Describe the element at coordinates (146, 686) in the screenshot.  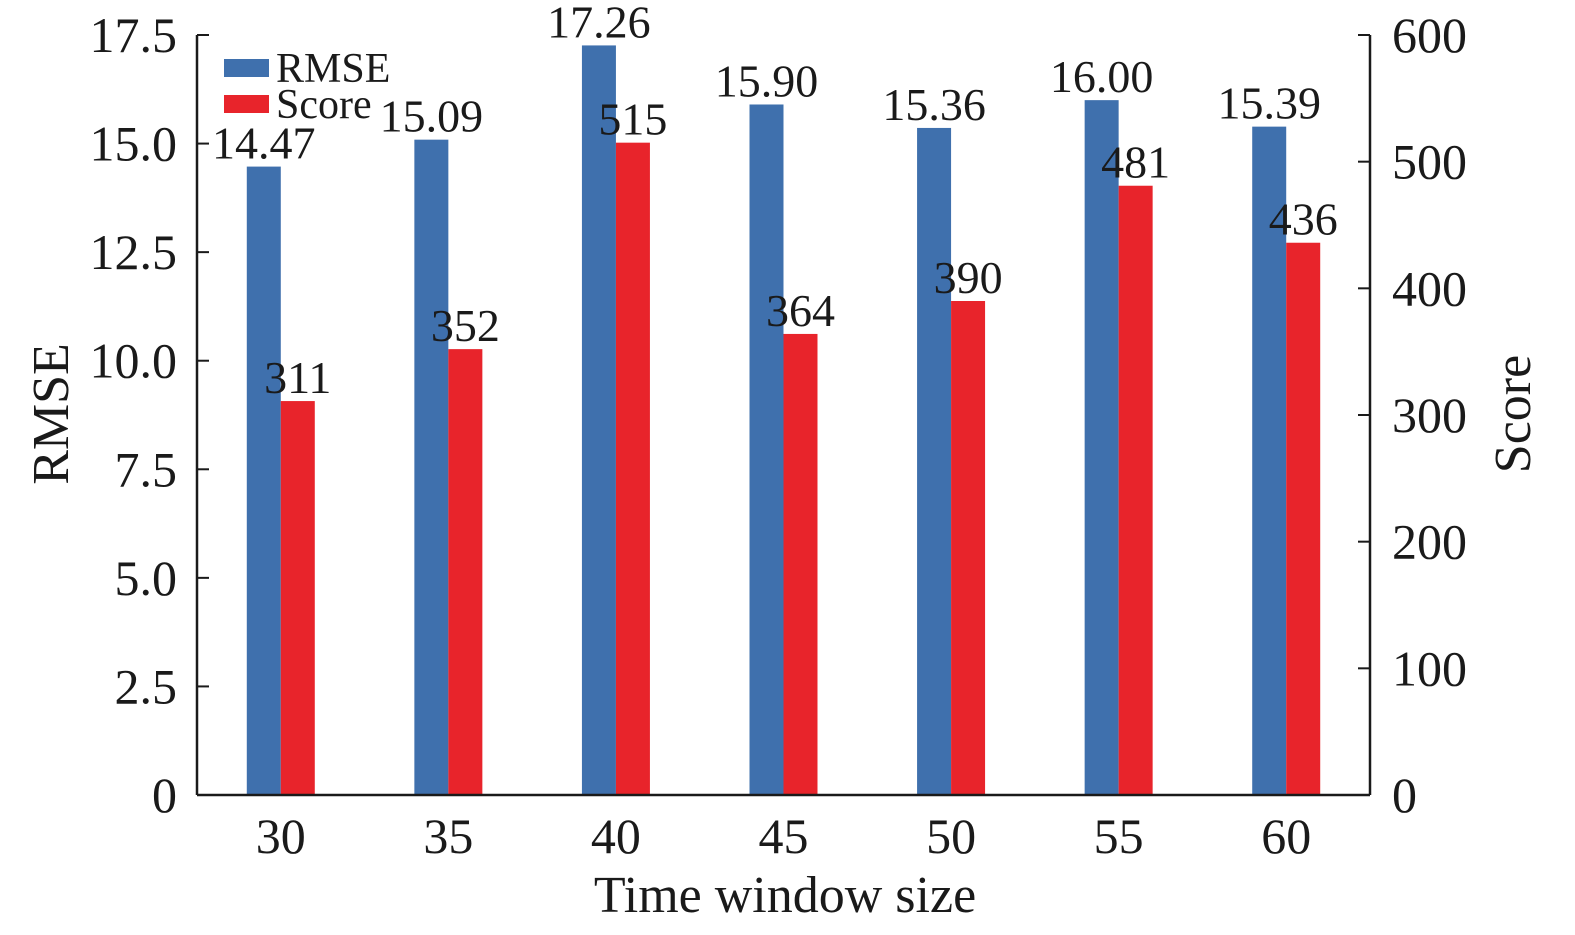
I see `y-tick-left-label: 2.5` at that location.